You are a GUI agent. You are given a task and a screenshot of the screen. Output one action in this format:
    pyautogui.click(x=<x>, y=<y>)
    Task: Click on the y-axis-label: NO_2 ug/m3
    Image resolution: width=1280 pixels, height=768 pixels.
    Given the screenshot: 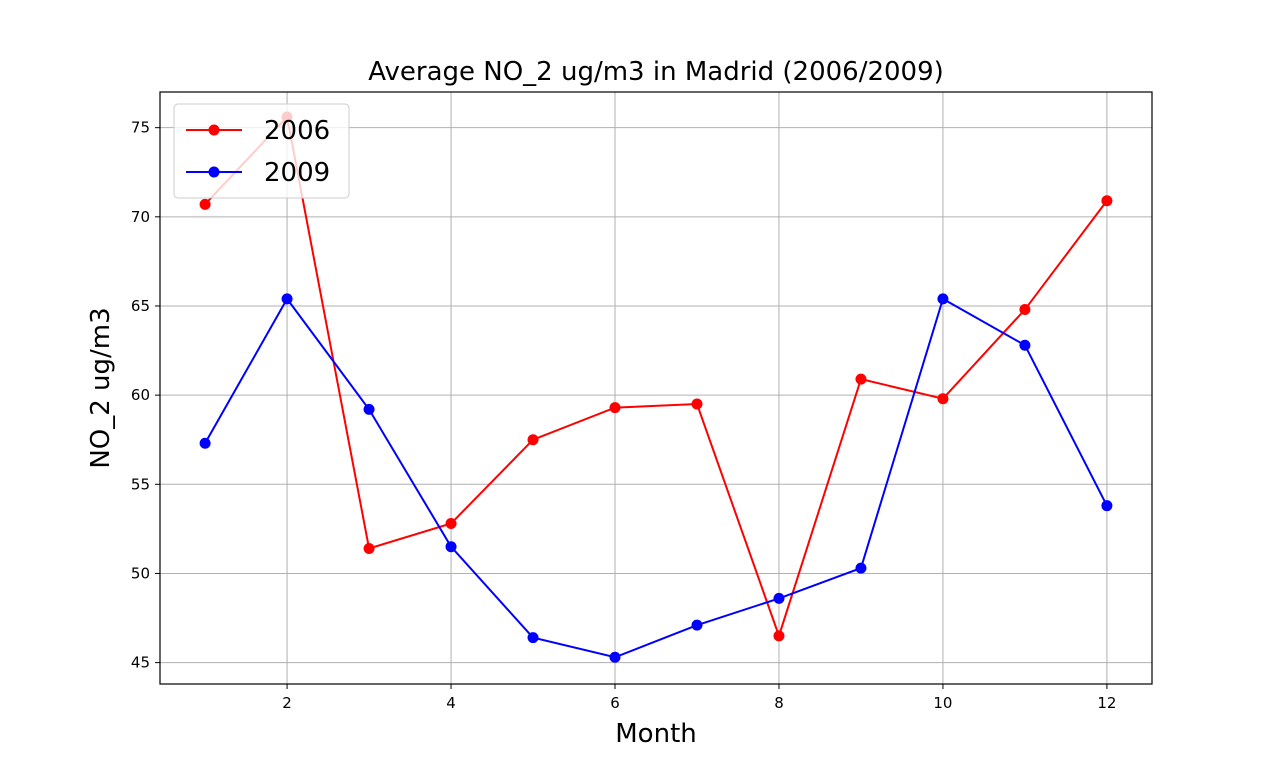 What is the action you would take?
    pyautogui.click(x=101, y=387)
    